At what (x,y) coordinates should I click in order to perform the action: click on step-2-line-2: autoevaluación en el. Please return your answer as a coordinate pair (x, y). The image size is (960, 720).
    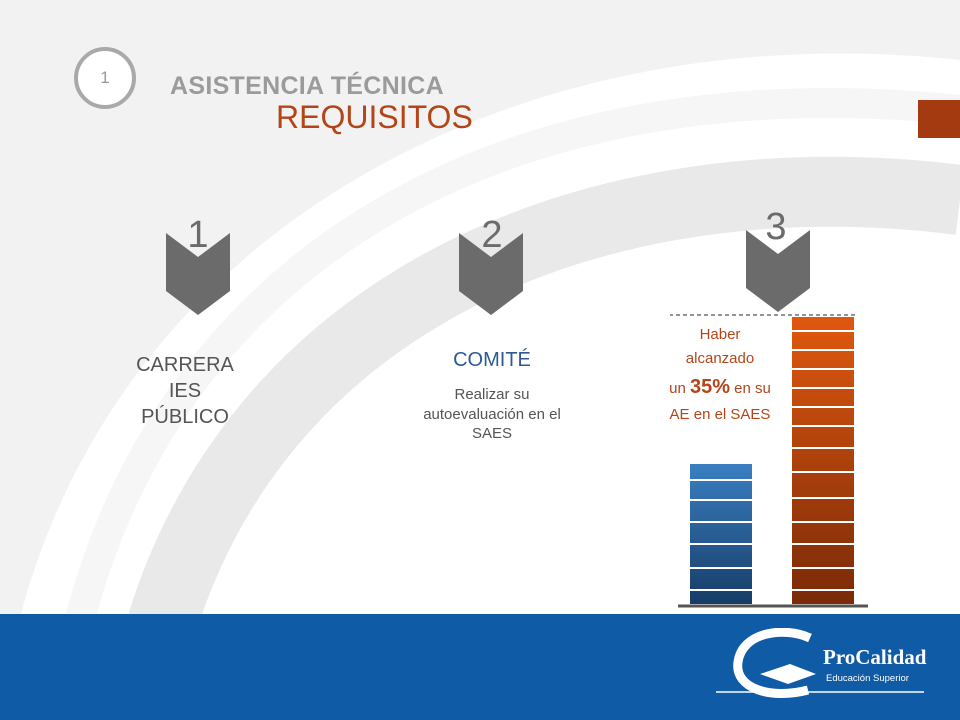
    Looking at the image, I should click on (492, 414).